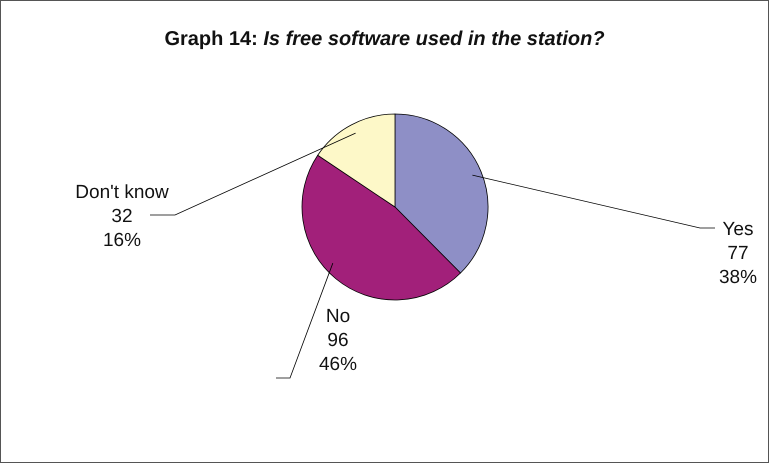 This screenshot has height=463, width=769. I want to click on slice-label: Don't know, so click(122, 192).